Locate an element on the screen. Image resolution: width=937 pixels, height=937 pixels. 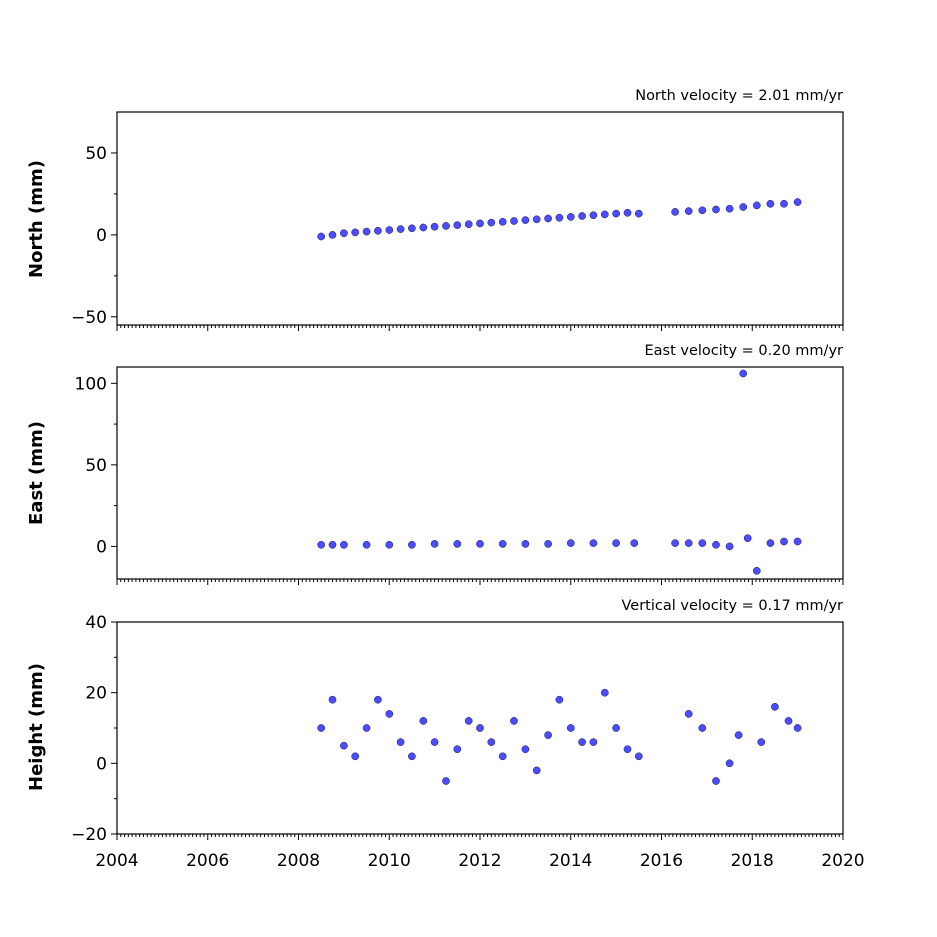
x-tick-label: 2016 is located at coordinates (661, 861).